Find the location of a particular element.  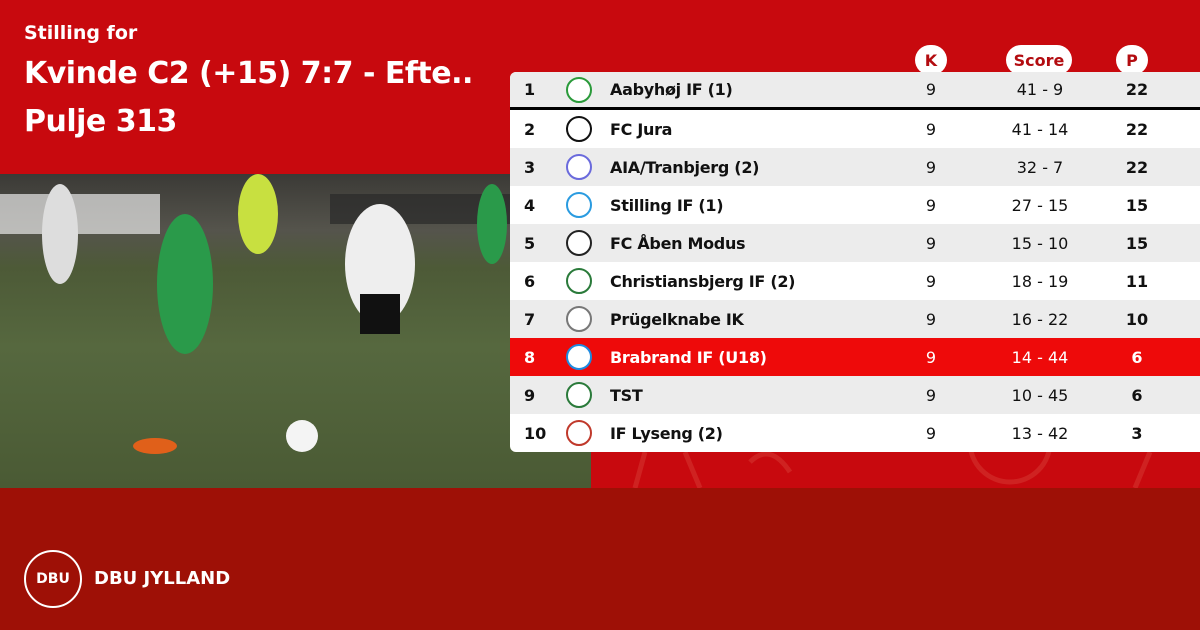

points: 11 is located at coordinates (1137, 281).